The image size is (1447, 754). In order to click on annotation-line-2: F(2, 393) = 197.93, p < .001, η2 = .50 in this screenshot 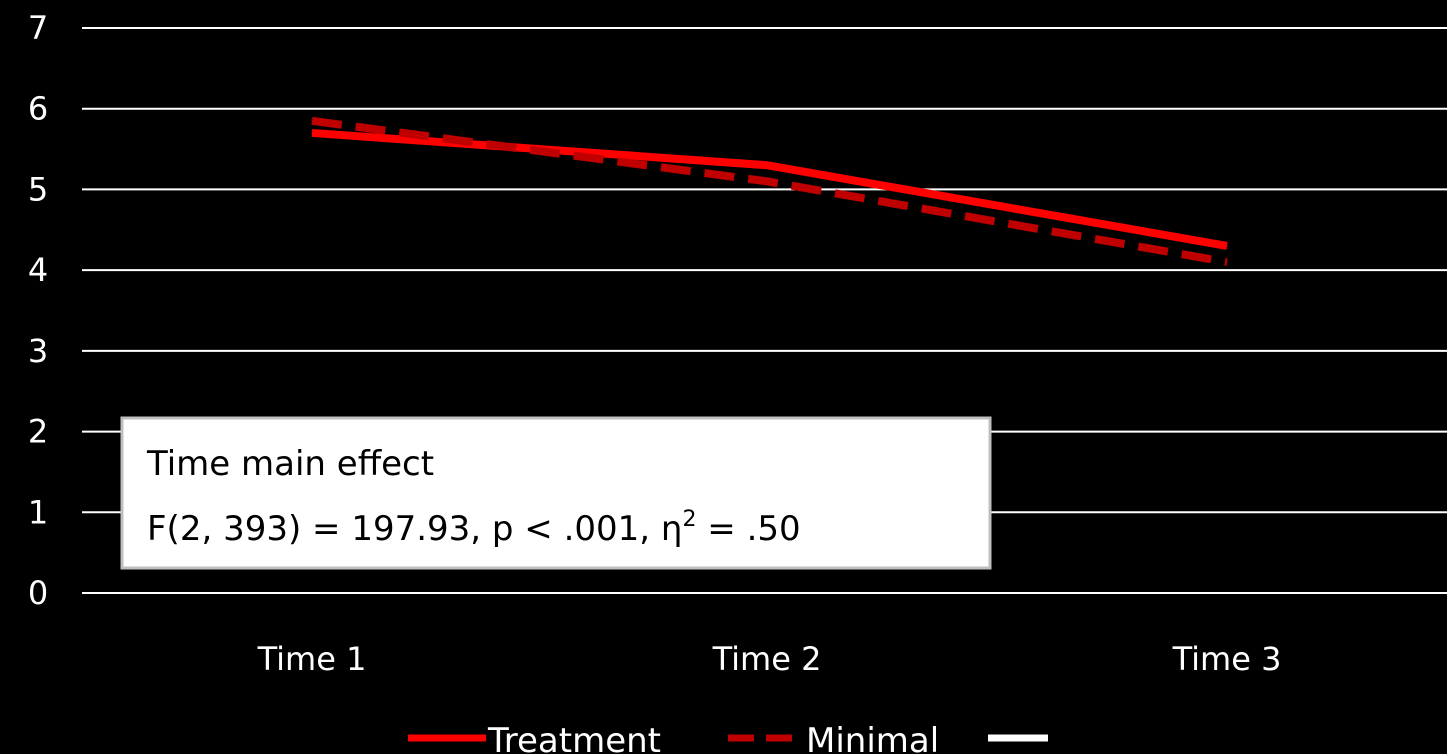, I will do `click(474, 528)`.